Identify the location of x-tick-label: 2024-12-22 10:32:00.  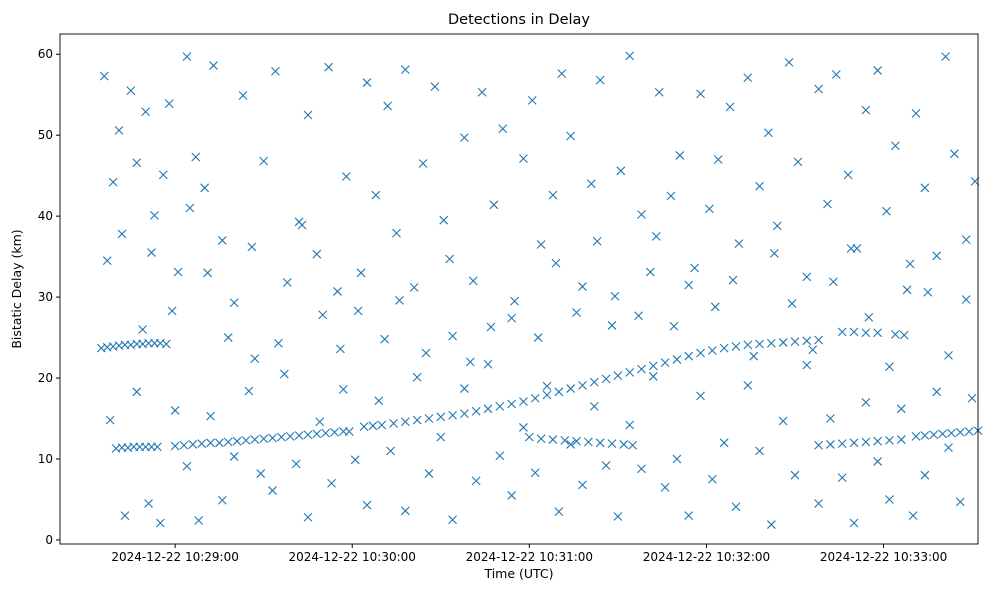
(706, 557).